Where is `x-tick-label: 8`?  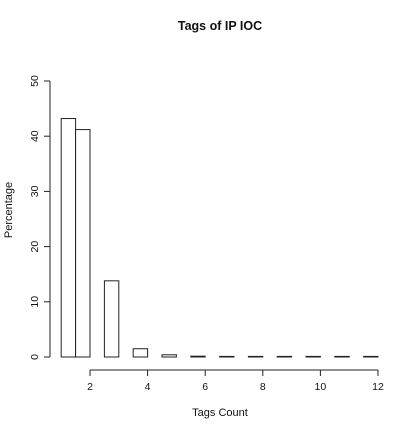
x-tick-label: 8 is located at coordinates (263, 387).